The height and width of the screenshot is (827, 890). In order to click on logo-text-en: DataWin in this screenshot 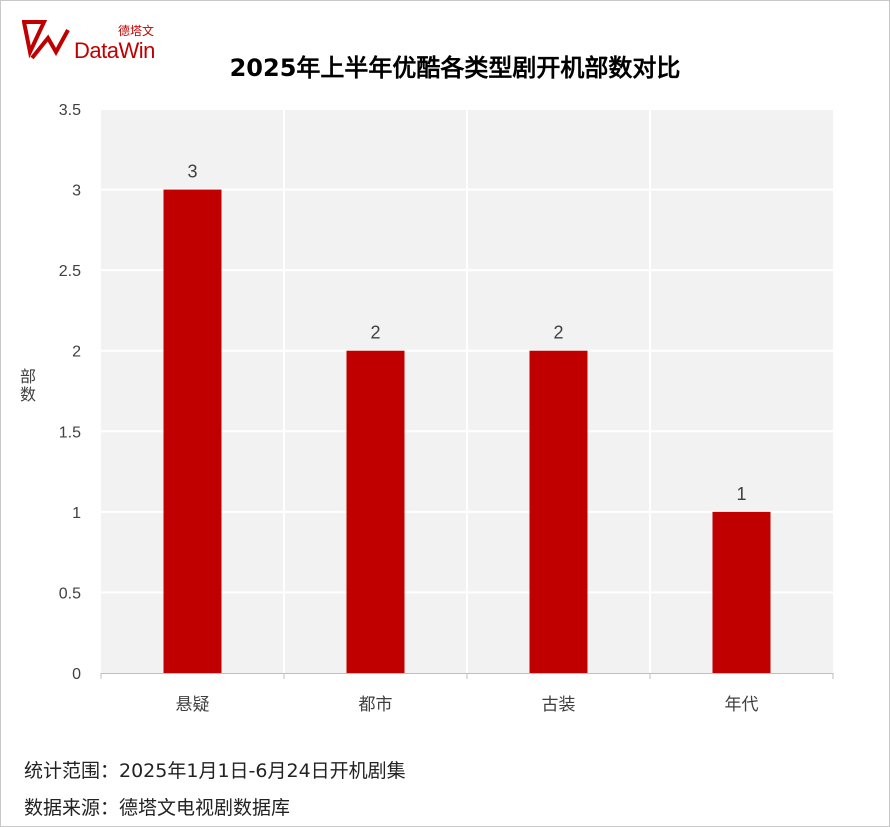, I will do `click(114, 50)`.